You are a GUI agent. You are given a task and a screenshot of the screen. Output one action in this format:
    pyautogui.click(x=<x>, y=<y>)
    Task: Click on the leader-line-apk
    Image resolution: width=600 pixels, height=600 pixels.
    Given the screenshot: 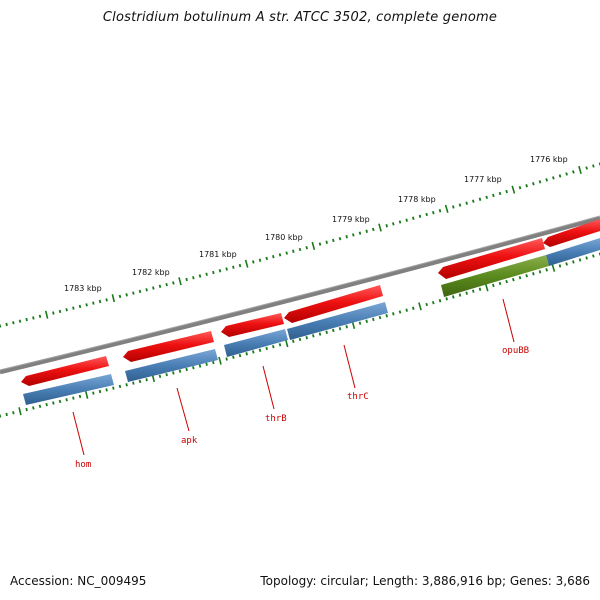 What is the action you would take?
    pyautogui.click(x=183, y=409)
    